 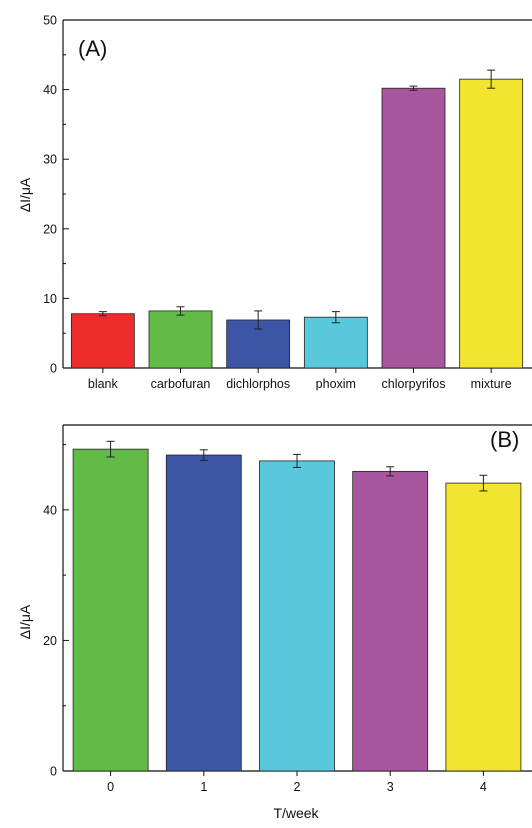 What do you see at coordinates (50, 21) in the screenshot?
I see `panel-a-y-tick-label: 50` at bounding box center [50, 21].